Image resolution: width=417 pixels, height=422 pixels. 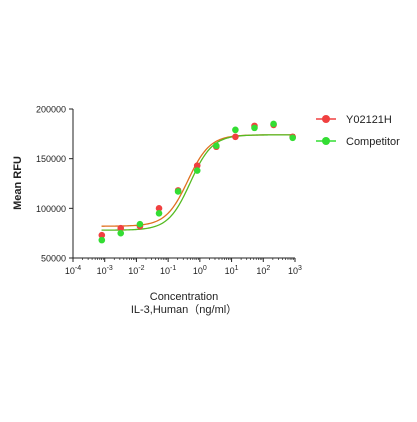 What do you see at coordinates (168, 270) in the screenshot?
I see `x-tick-label: 10⁻¹` at bounding box center [168, 270].